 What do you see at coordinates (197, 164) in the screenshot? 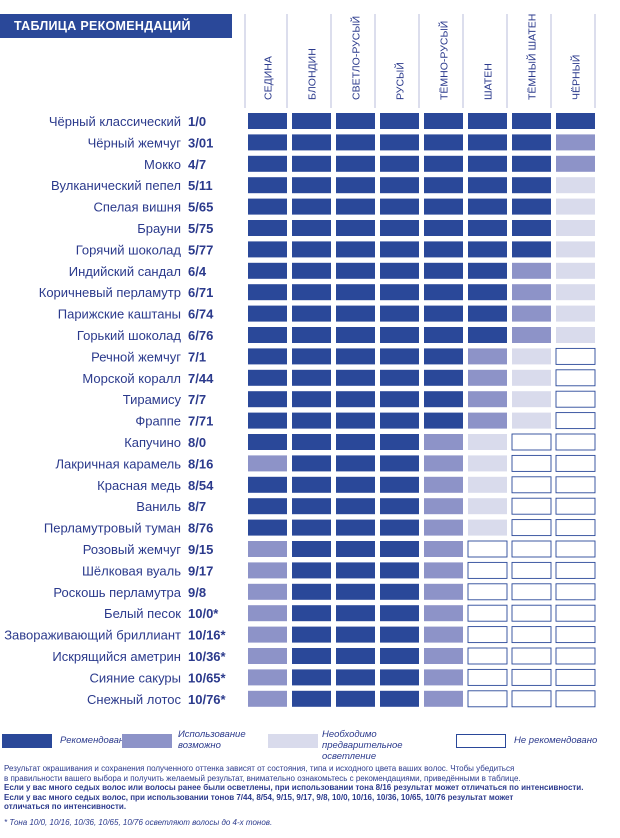
I see `row-code: 4/7` at bounding box center [197, 164].